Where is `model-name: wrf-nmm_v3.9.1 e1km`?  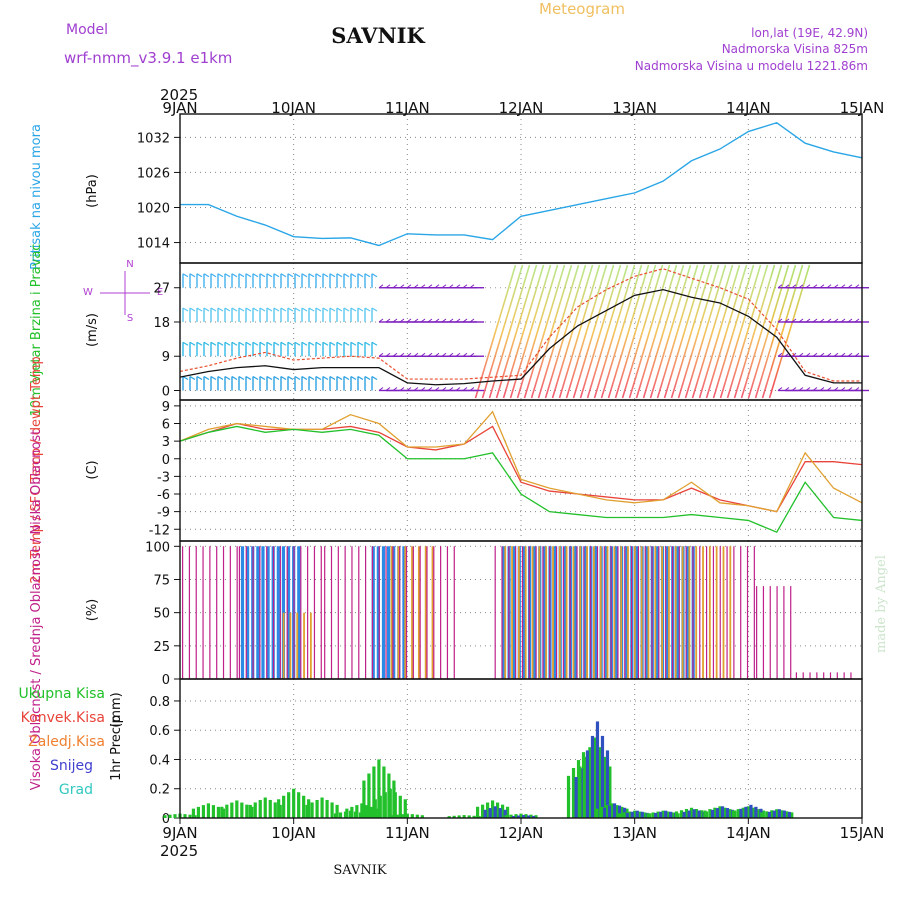 model-name: wrf-nmm_v3.9.1 e1km is located at coordinates (148, 58).